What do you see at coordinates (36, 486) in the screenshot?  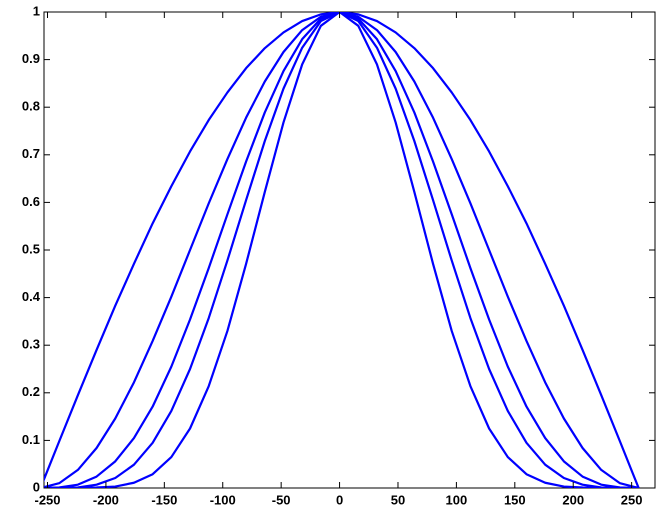 I see `y-tick-label: 0` at bounding box center [36, 486].